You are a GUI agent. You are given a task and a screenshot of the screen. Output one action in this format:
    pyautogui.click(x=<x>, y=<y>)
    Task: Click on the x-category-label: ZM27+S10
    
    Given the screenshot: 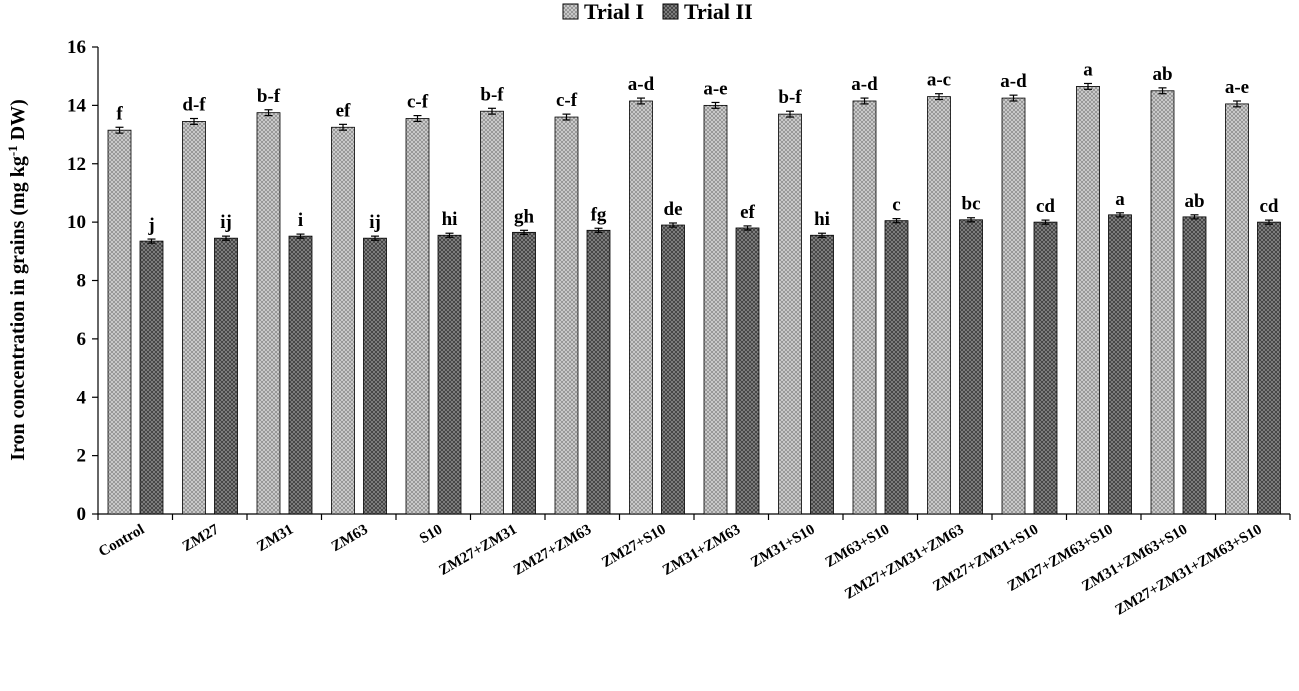 What is the action you would take?
    pyautogui.click(x=634, y=546)
    